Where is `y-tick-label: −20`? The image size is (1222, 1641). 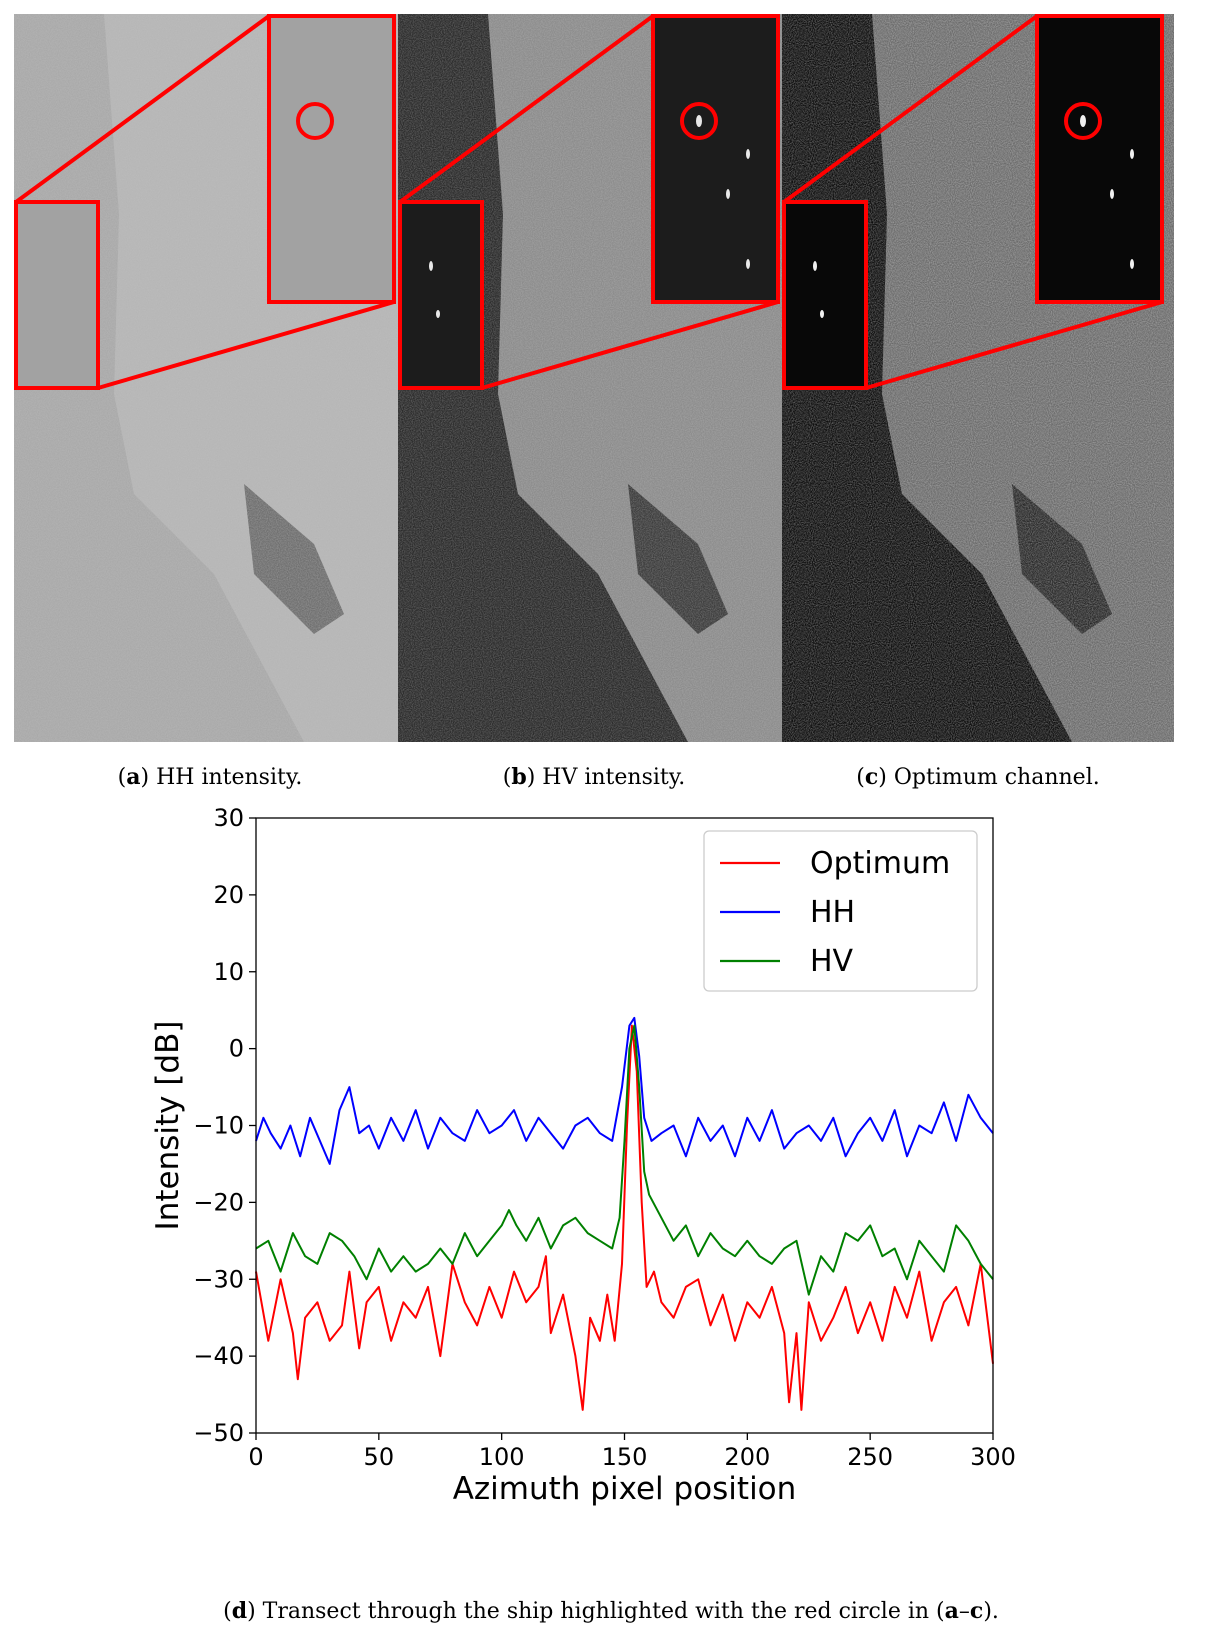 y-tick-label: −20 is located at coordinates (218, 1202).